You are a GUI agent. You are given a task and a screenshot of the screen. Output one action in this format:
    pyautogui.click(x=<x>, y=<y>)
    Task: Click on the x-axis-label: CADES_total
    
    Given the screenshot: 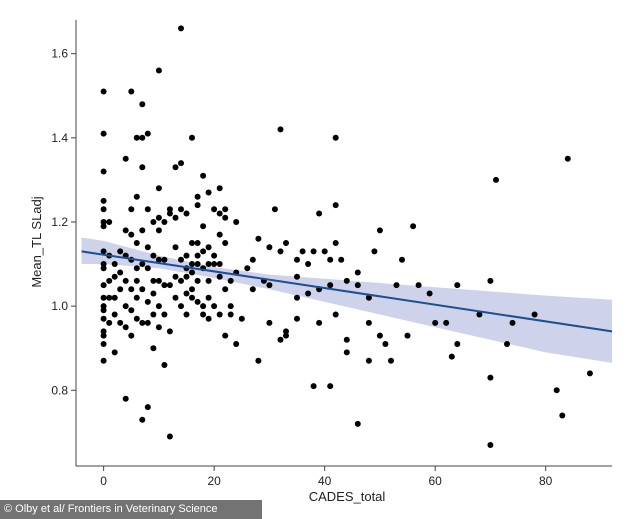 What is the action you would take?
    pyautogui.click(x=347, y=496)
    